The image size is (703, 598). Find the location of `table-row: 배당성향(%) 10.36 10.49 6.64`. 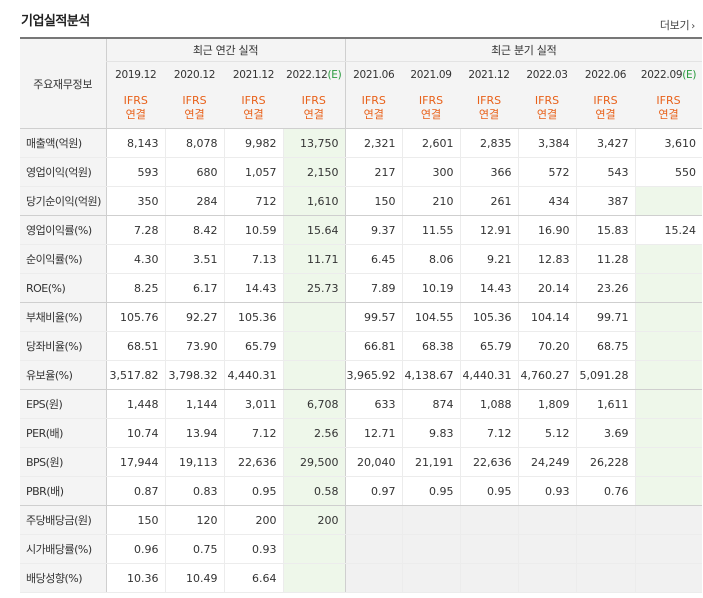

table-row: 배당성향(%) 10.36 10.49 6.64 is located at coordinates (361, 578).